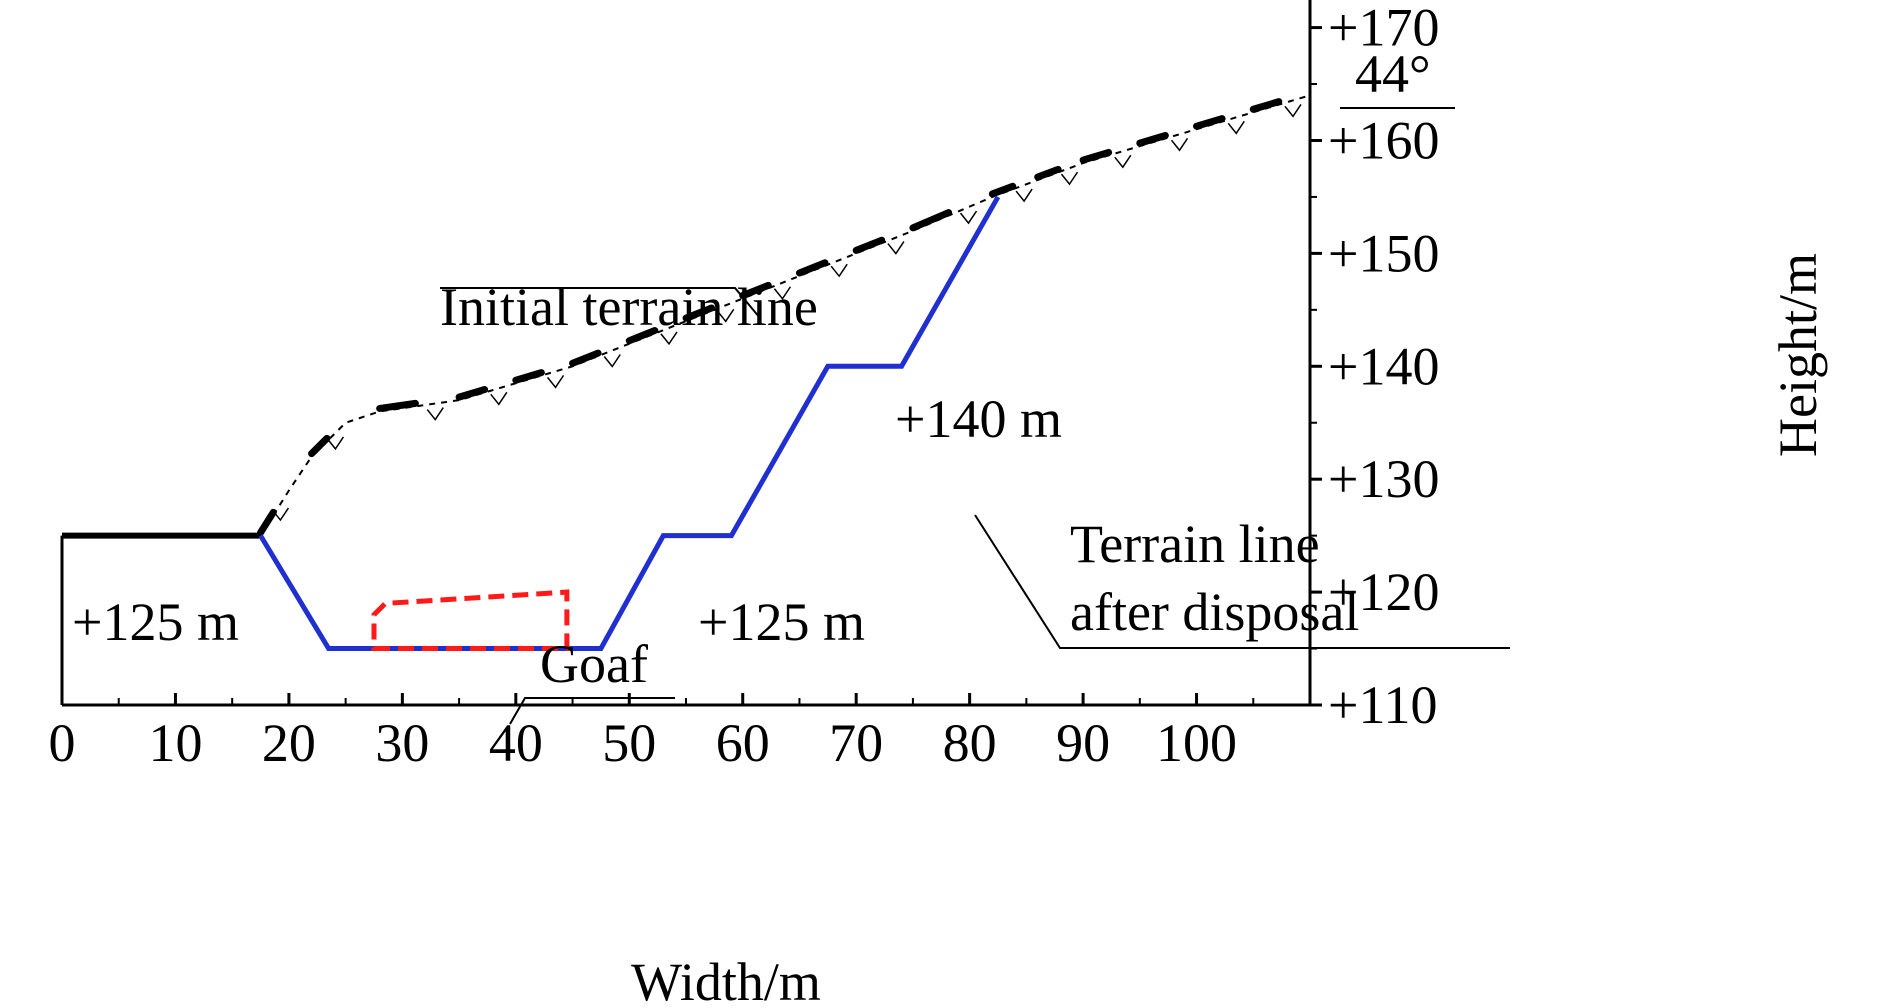 The width and height of the screenshot is (1890, 1008). I want to click on y-tick-label: +170, so click(1383, 29).